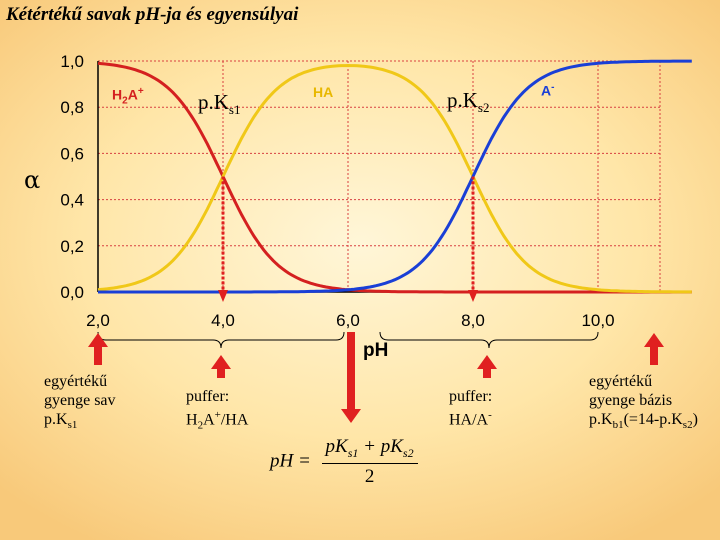 The width and height of the screenshot is (720, 540). What do you see at coordinates (643, 402) in the screenshot?
I see `annotation-weak-base: egyértékű gyenge bázis p.Kb1(=14-p.Ks2)` at bounding box center [643, 402].